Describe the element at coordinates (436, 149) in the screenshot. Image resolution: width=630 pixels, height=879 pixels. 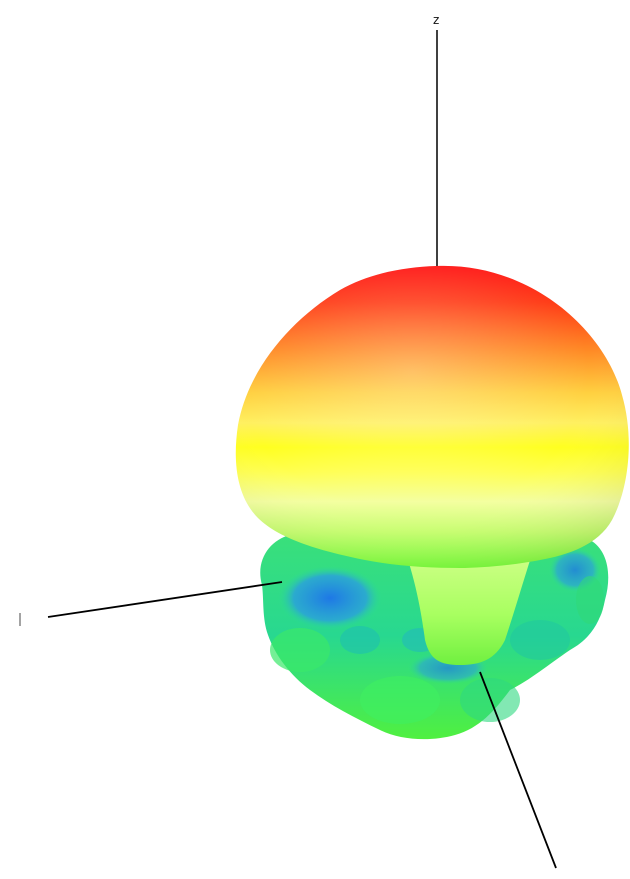
I see `z-axis: z` at that location.